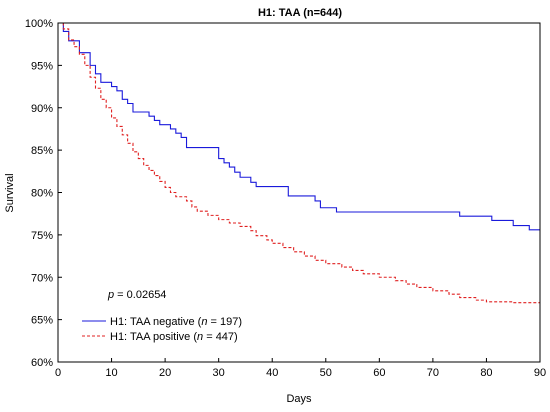 This screenshot has width=550, height=412. Describe the element at coordinates (153, 337) in the screenshot. I see `legend-label-prefix: H1: TAA positive (` at that location.